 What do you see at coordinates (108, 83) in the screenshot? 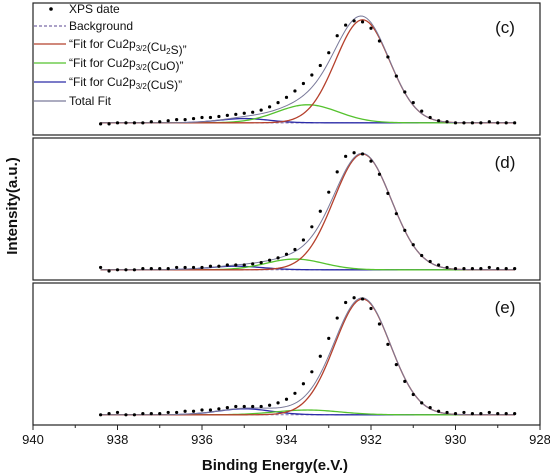
I see `legend-item-cus: “Fit for Cu2p3/2(CuS)”` at bounding box center [108, 83].